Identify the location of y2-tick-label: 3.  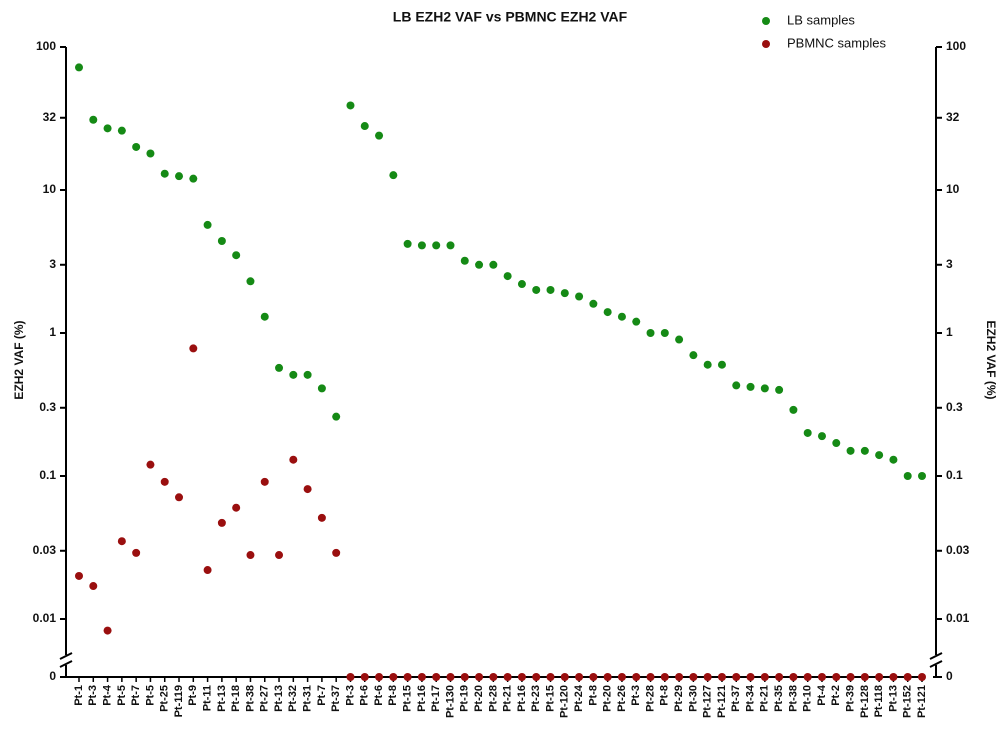
(949, 264).